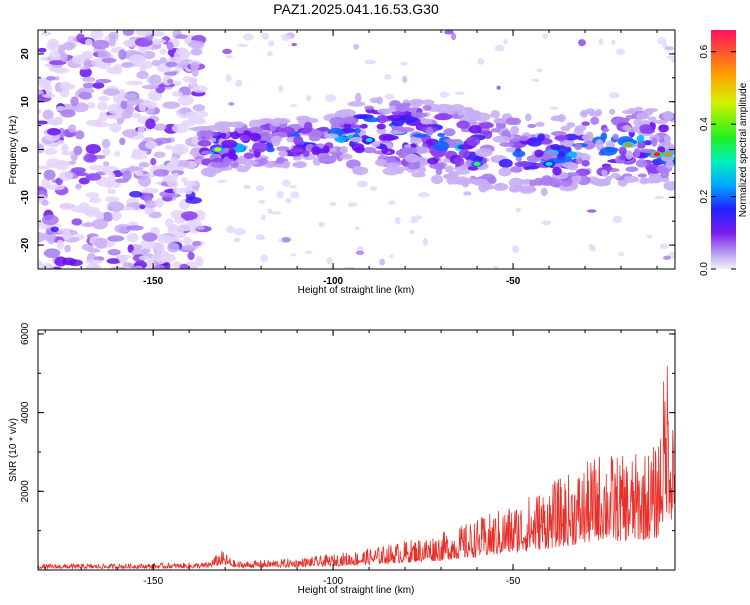 Image resolution: width=750 pixels, height=605 pixels. Describe the element at coordinates (628, 144) in the screenshot. I see `heatmap-hotspot` at that location.